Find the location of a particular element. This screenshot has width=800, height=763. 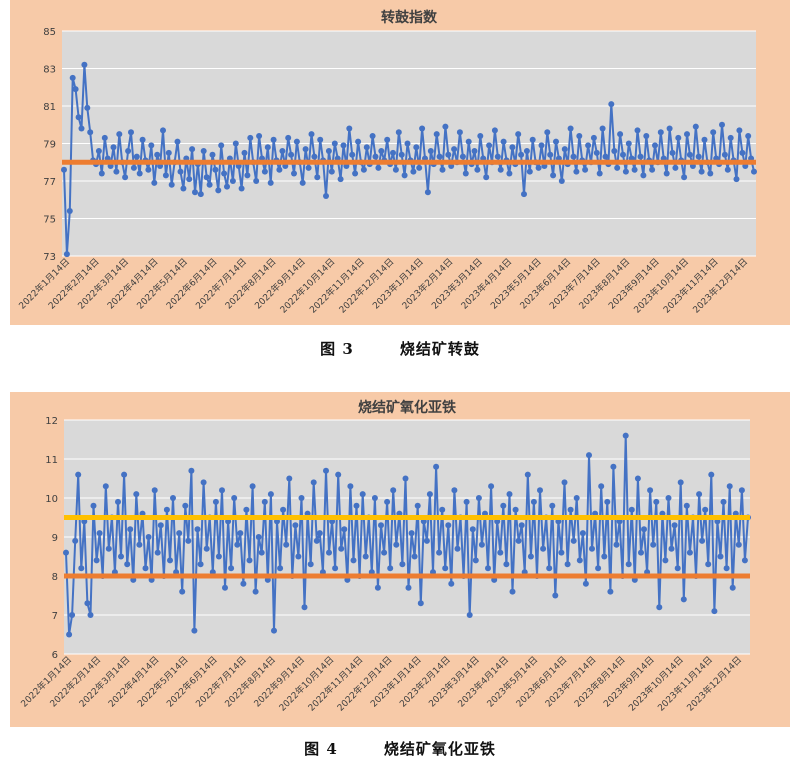

x-tick-label: 2023年9月14日 is located at coordinates (629, 682).